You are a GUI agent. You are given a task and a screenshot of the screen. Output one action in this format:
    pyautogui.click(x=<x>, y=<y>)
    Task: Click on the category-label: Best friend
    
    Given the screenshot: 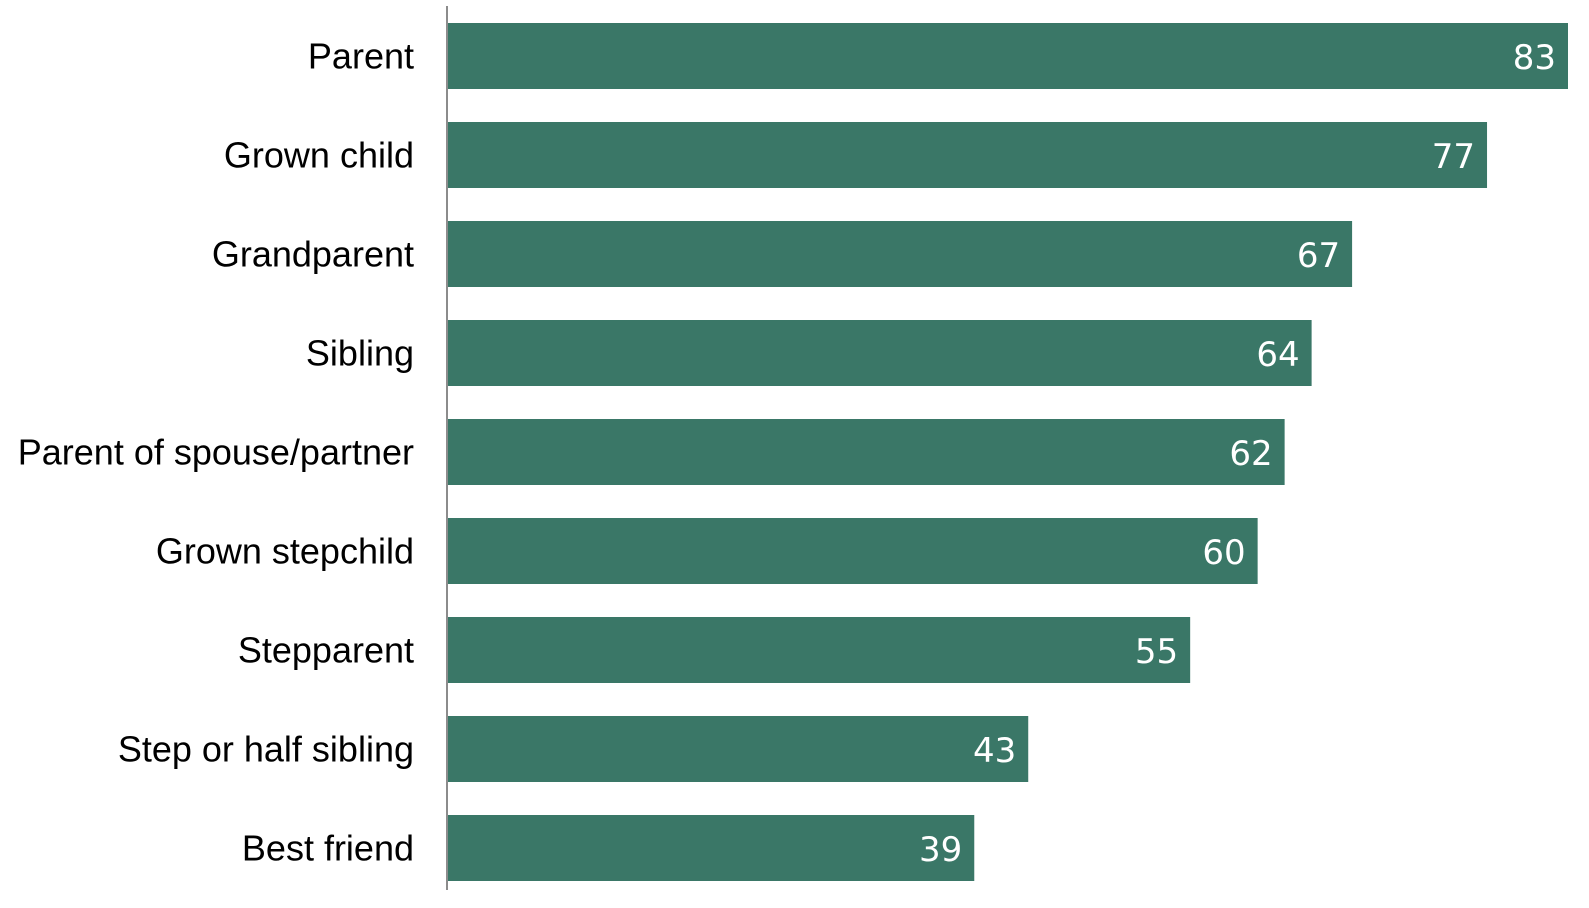 What is the action you would take?
    pyautogui.click(x=328, y=848)
    